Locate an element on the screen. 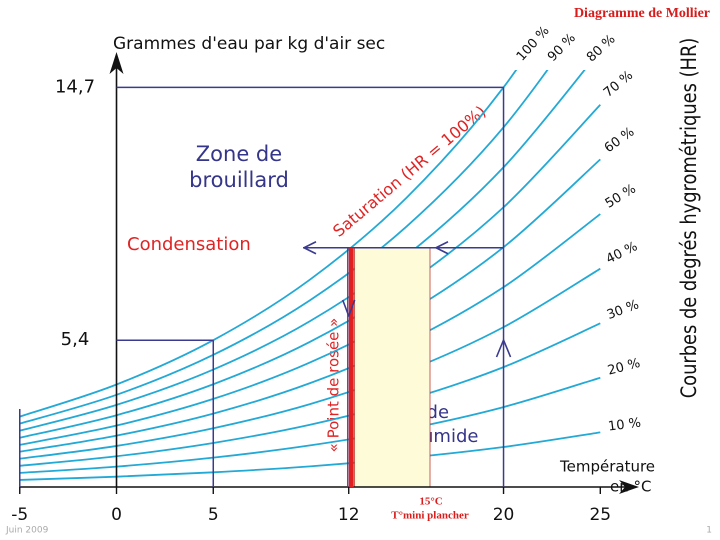 The image size is (720, 540). saturation-label: Saturation (HR = 100%) is located at coordinates (409, 171).